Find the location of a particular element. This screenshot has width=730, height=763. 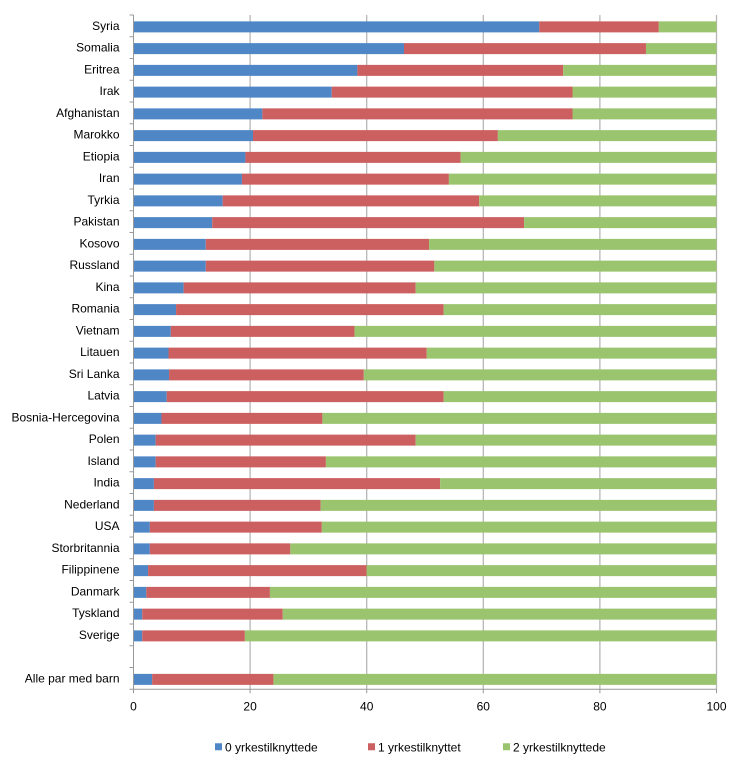

category-label: Sri Lanka is located at coordinates (94, 374).